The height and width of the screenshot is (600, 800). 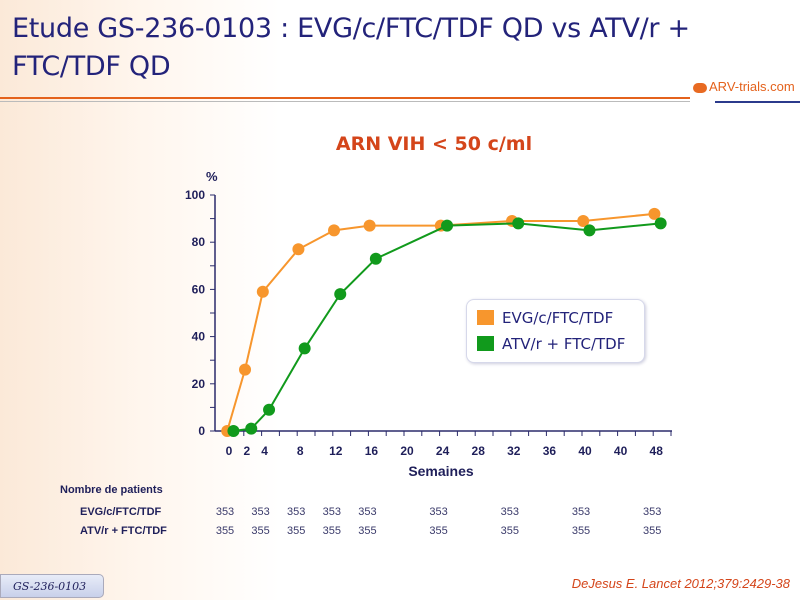 I want to click on legend-label: ATV/r + FTC/TDF, so click(x=564, y=344).